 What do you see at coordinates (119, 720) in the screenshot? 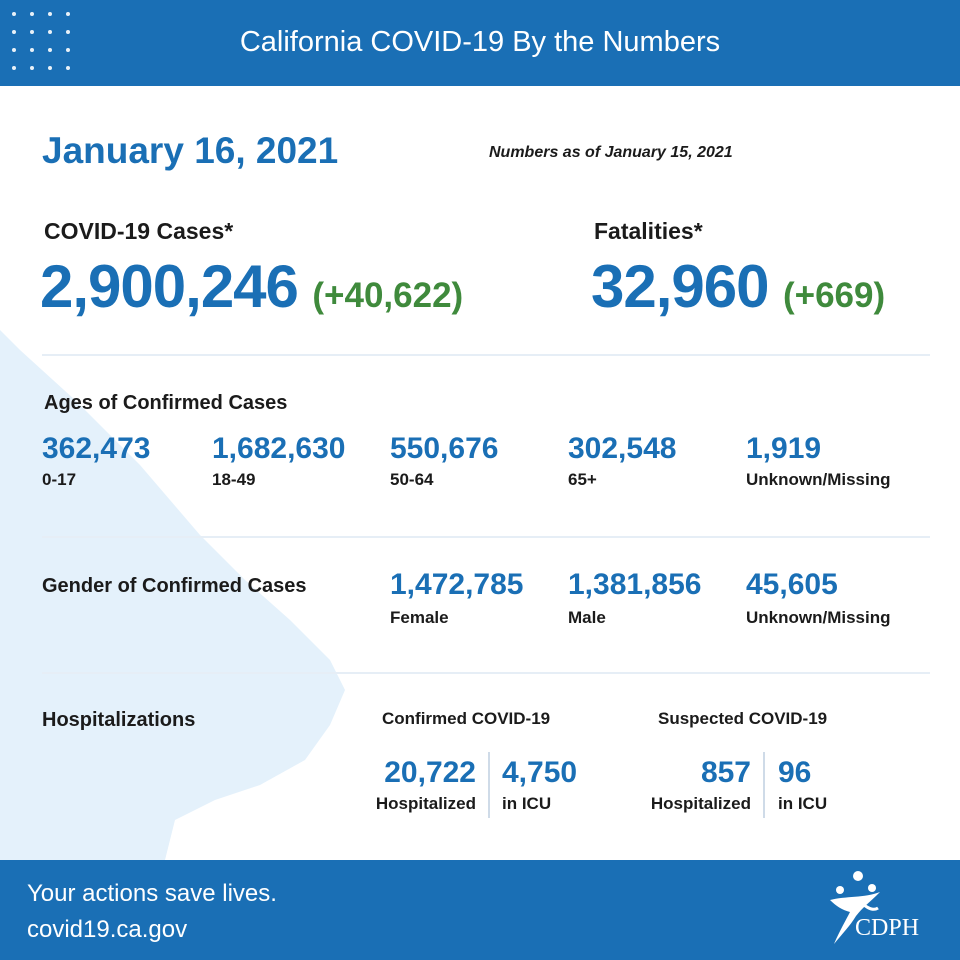
I see `hospitalizations-title: Hospitalizations` at bounding box center [119, 720].